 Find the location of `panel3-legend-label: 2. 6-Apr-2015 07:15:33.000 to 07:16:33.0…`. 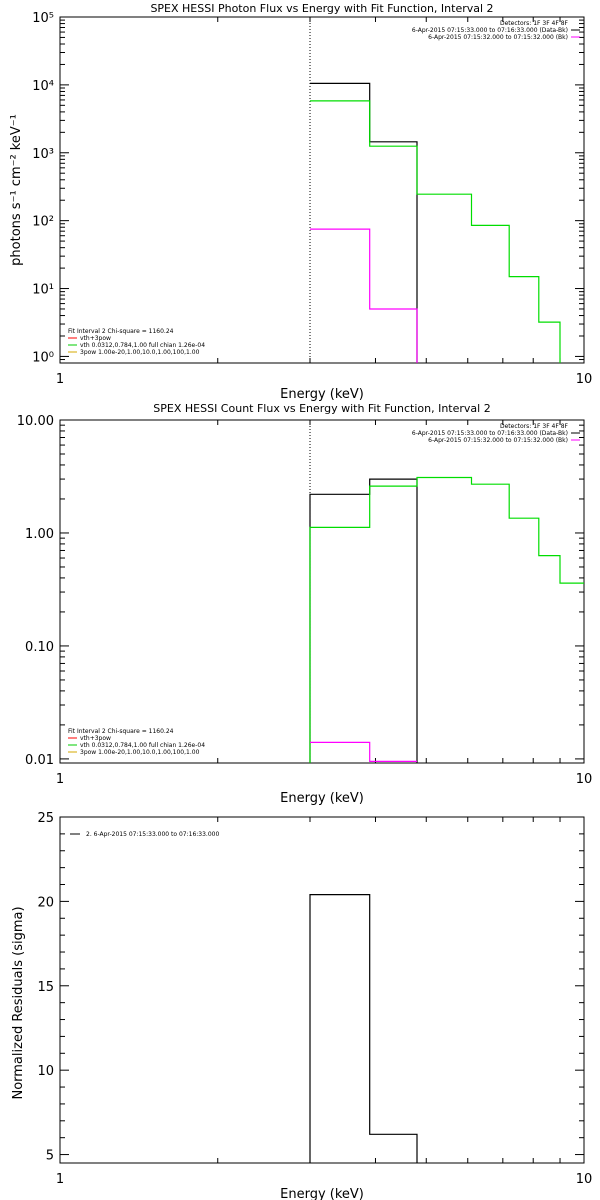

panel3-legend-label: 2. 6-Apr-2015 07:15:33.000 to 07:16:33.0… is located at coordinates (152, 834).